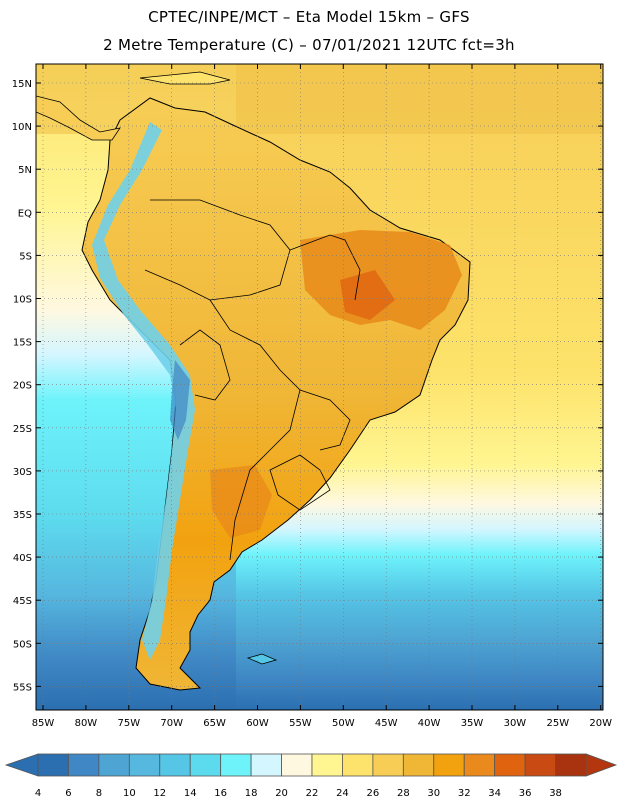 This screenshot has height=800, width=618. I want to click on colorbar-tick-label: 18, so click(251, 793).